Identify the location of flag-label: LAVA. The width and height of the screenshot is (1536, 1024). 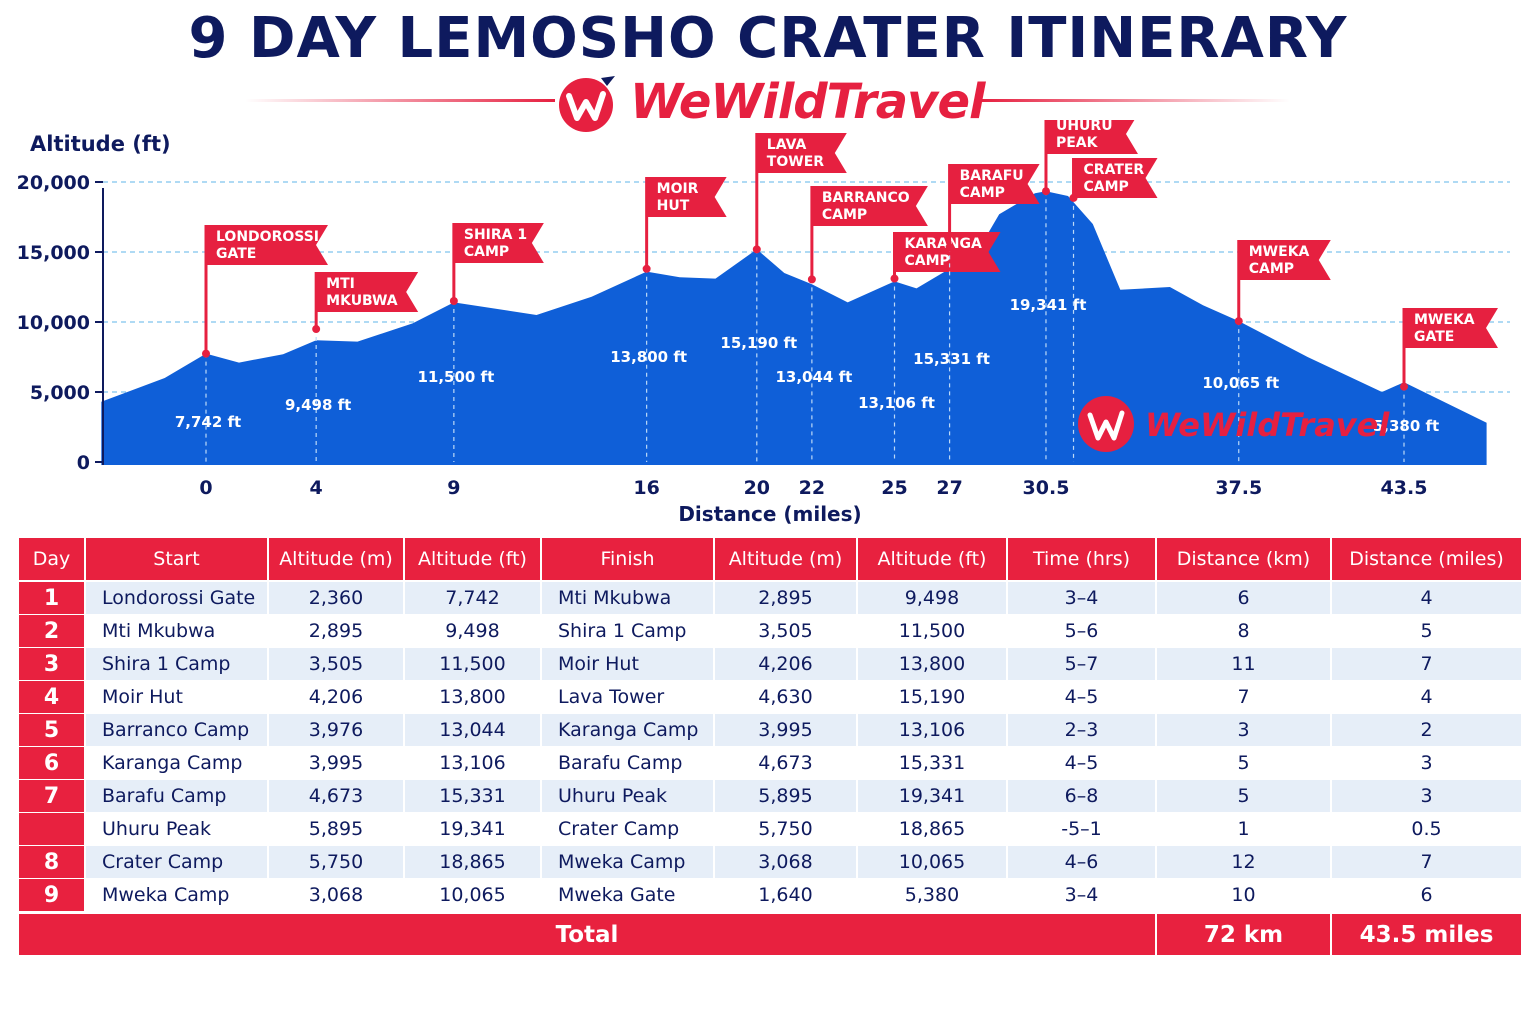
(787, 145).